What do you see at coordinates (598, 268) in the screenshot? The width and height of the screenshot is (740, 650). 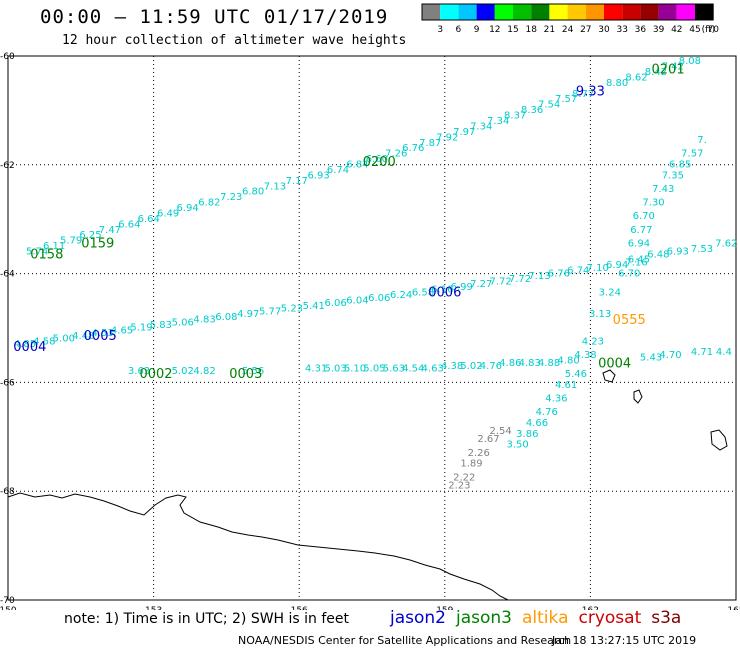 I see `wave-height-label: 7.10` at bounding box center [598, 268].